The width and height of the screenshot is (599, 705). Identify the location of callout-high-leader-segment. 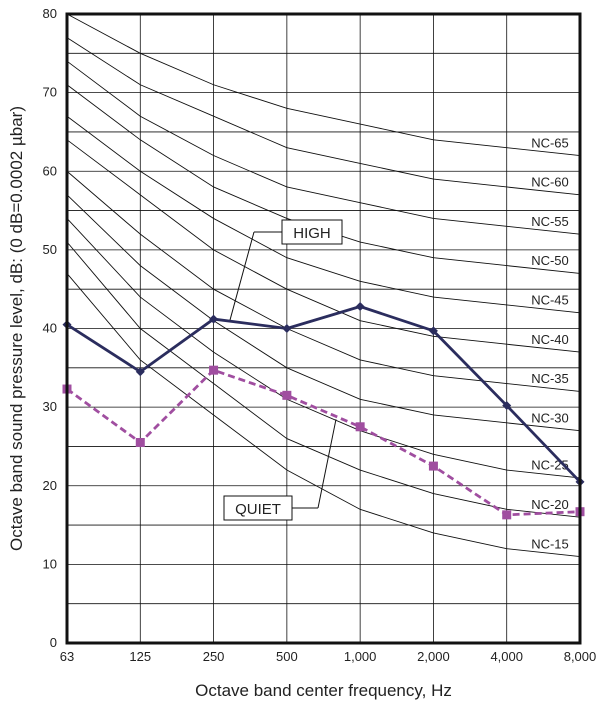
(242, 276).